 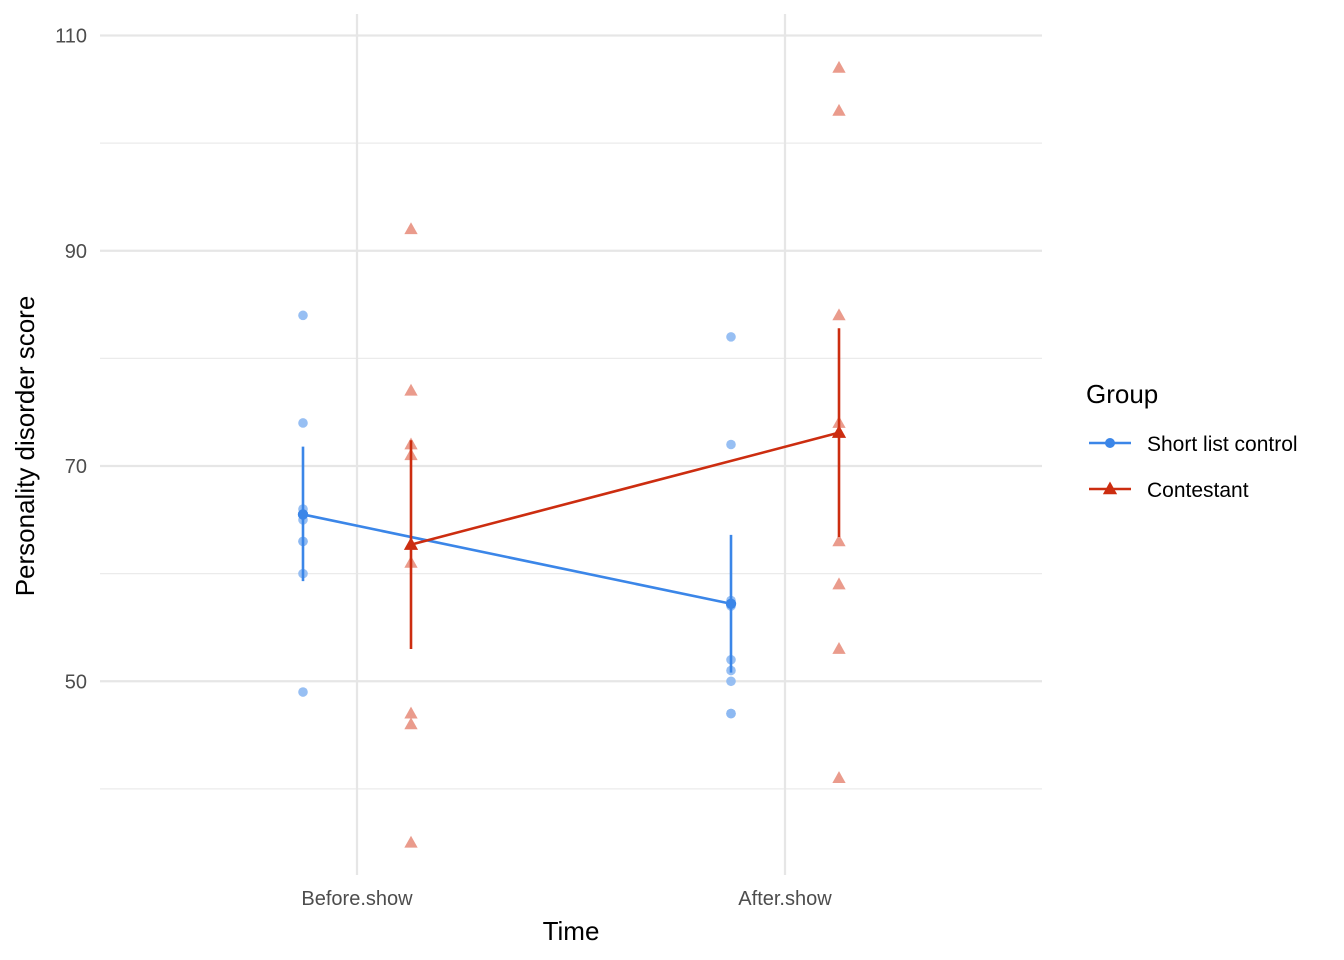 What do you see at coordinates (76, 252) in the screenshot?
I see `y-tick-label: 90` at bounding box center [76, 252].